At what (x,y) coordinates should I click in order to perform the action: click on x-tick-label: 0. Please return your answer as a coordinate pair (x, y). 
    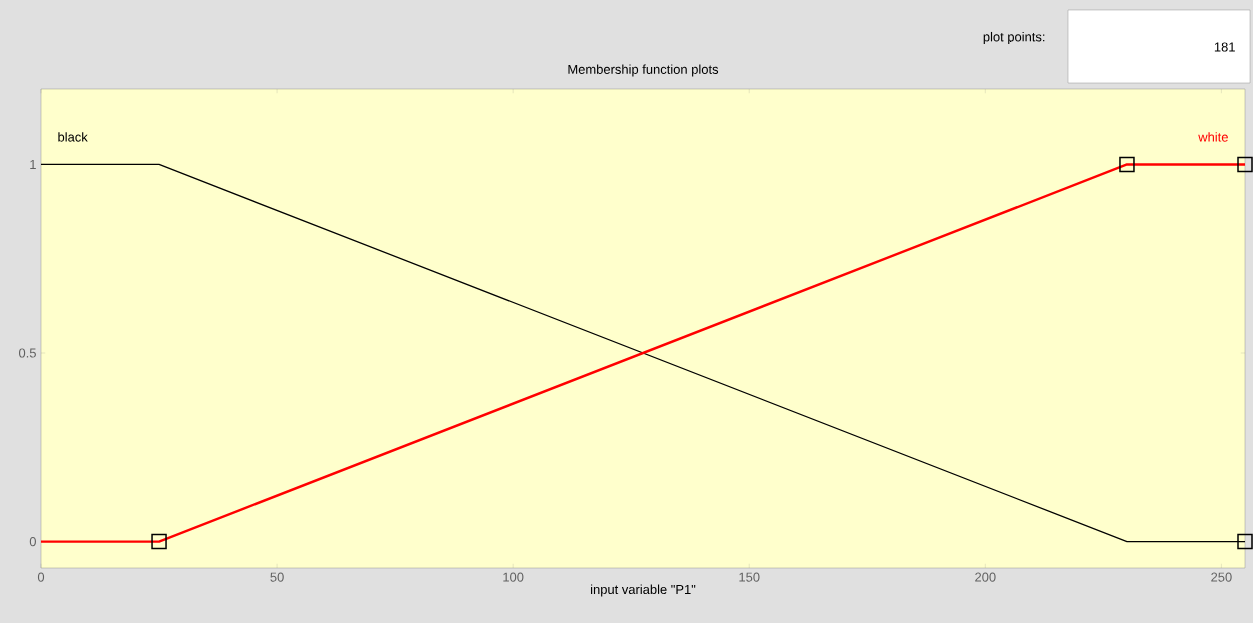
    Looking at the image, I should click on (41, 577).